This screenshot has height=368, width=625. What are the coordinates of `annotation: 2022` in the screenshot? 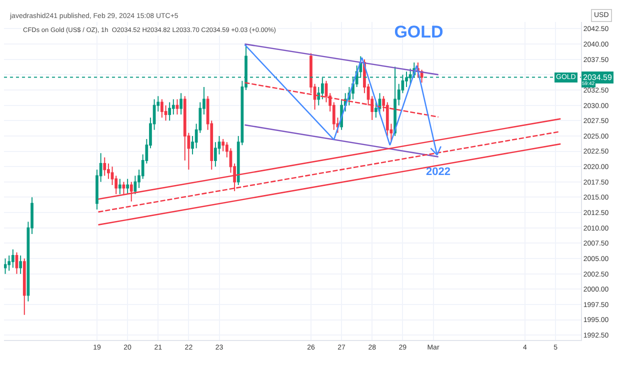 It's located at (438, 172).